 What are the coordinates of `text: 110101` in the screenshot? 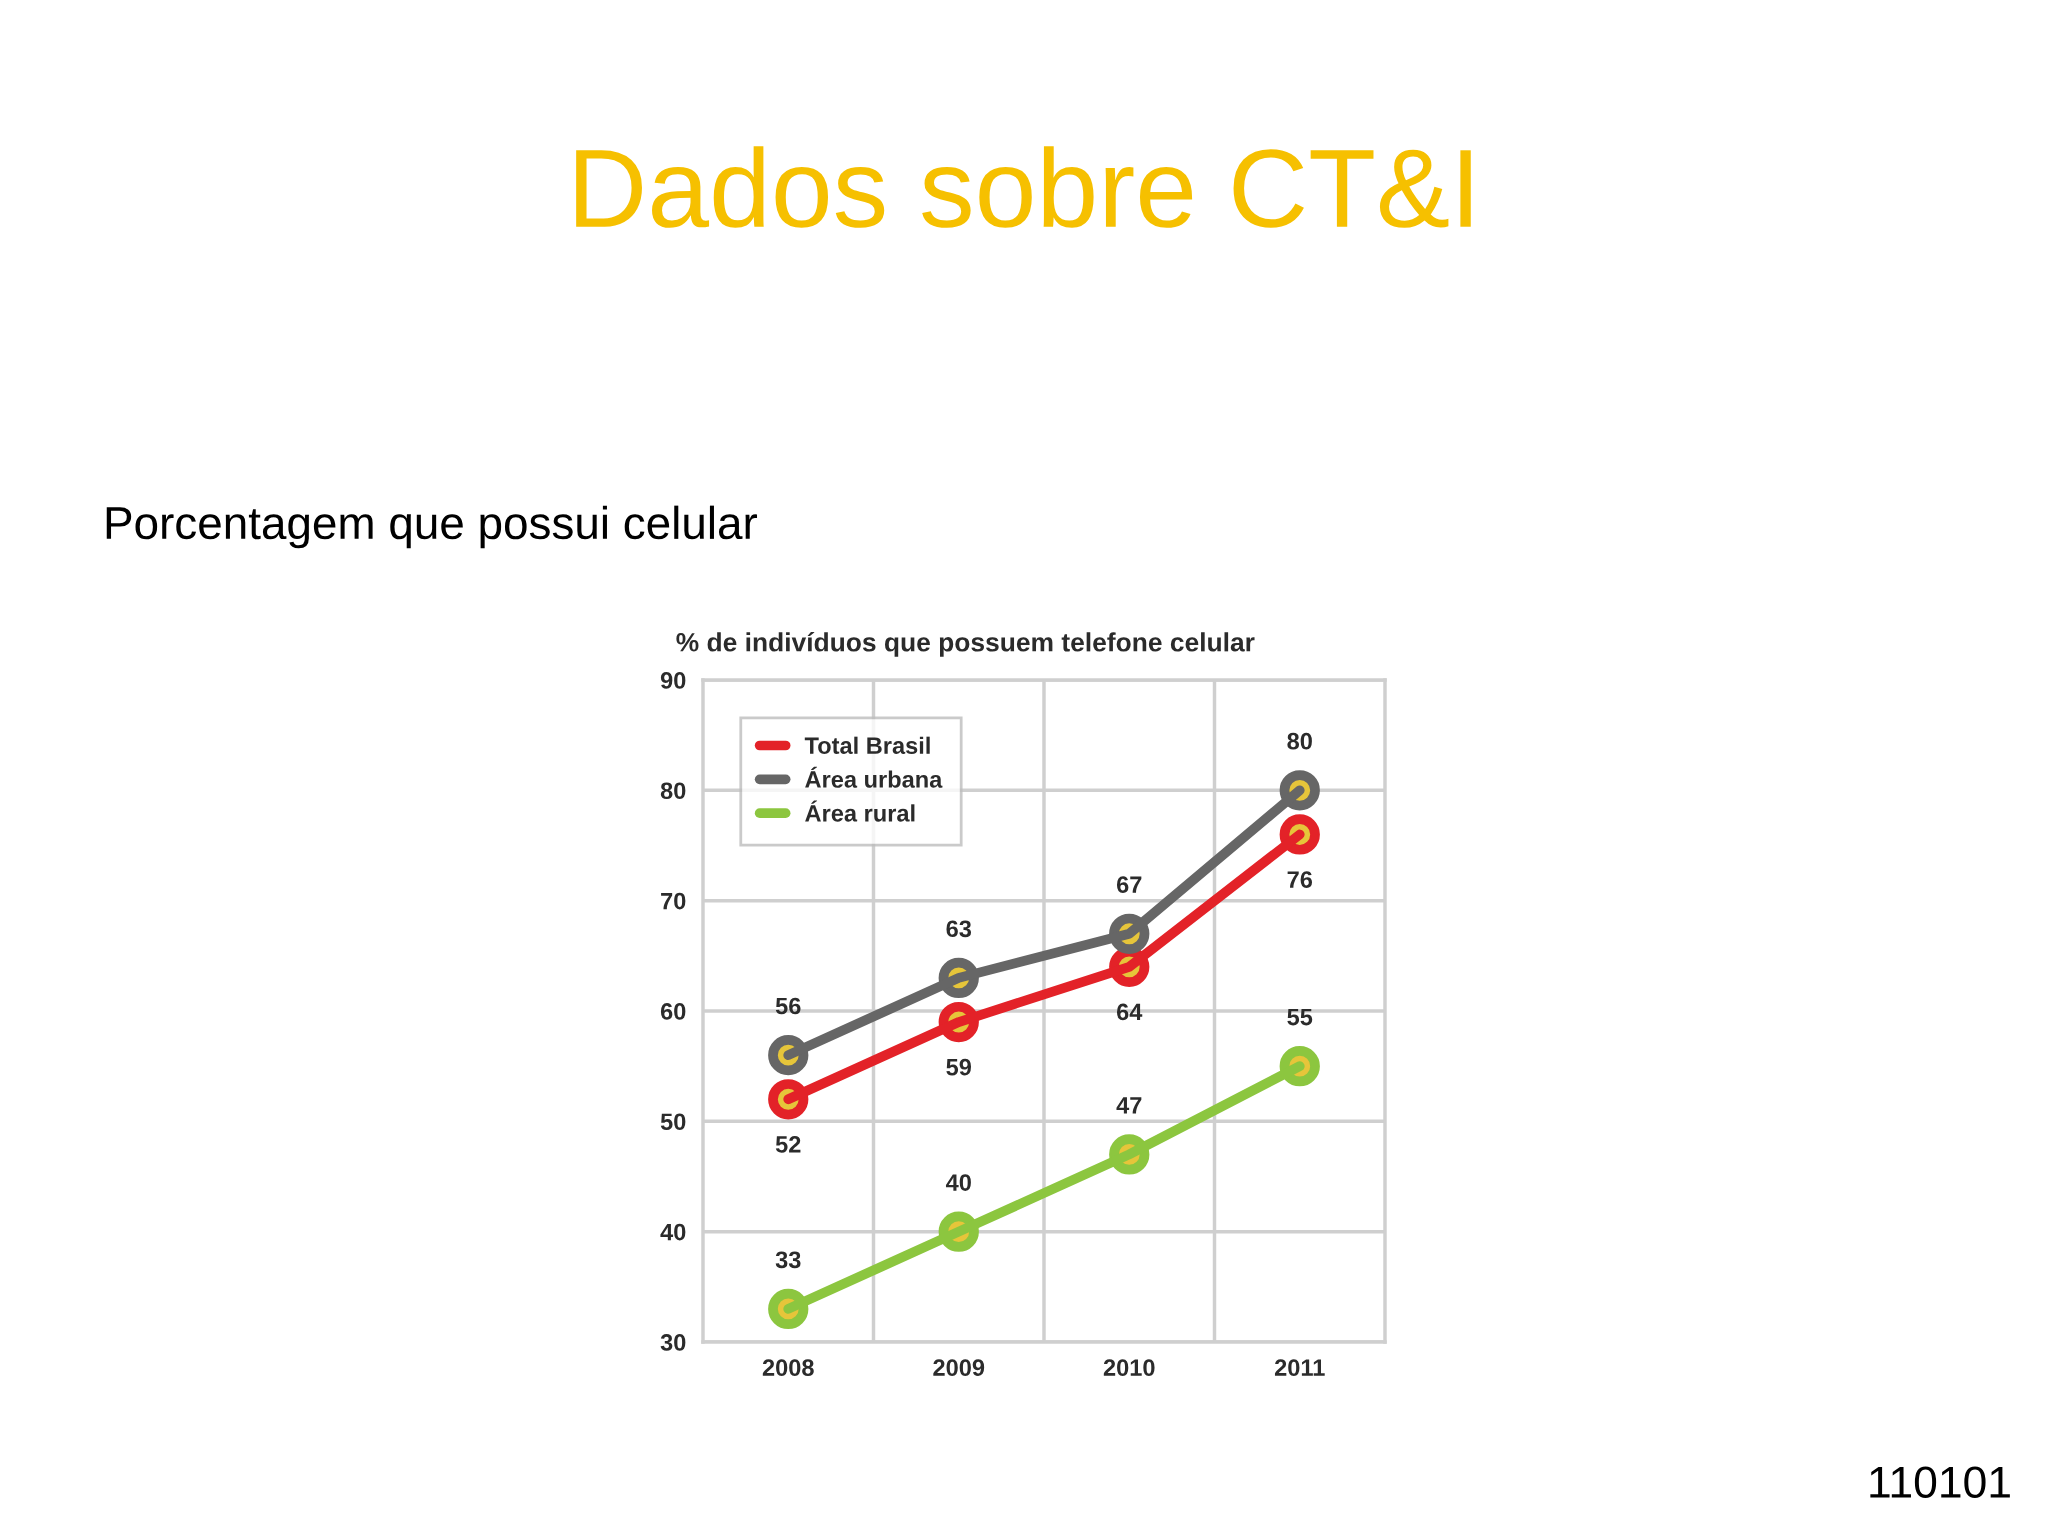 It's located at (1940, 1482).